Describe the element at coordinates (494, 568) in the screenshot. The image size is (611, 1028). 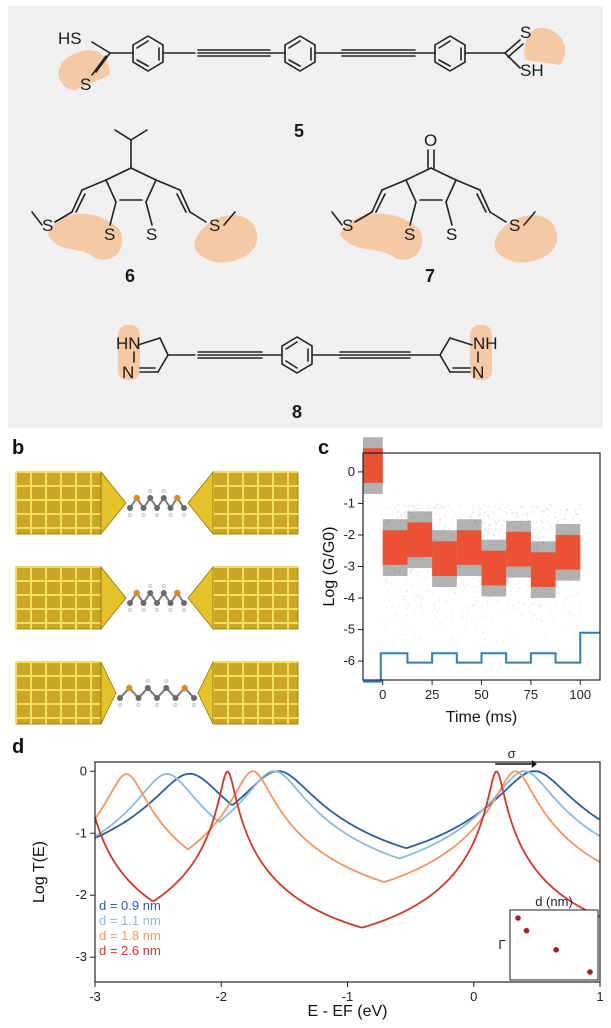
I see `conductance-band` at that location.